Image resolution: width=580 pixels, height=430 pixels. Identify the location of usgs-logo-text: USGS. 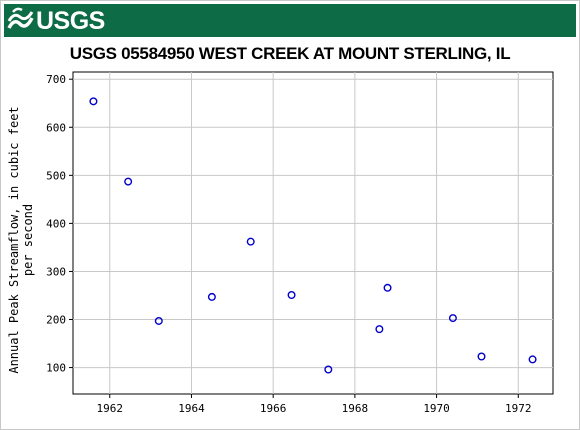
(70, 21).